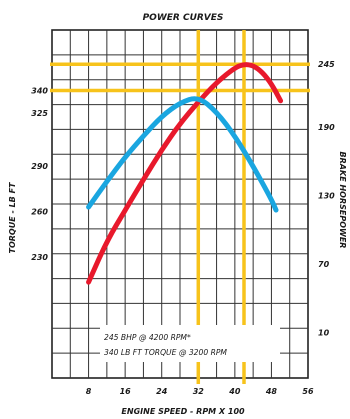  Describe the element at coordinates (234, 391) in the screenshot. I see `x-tick-label: 40` at that location.